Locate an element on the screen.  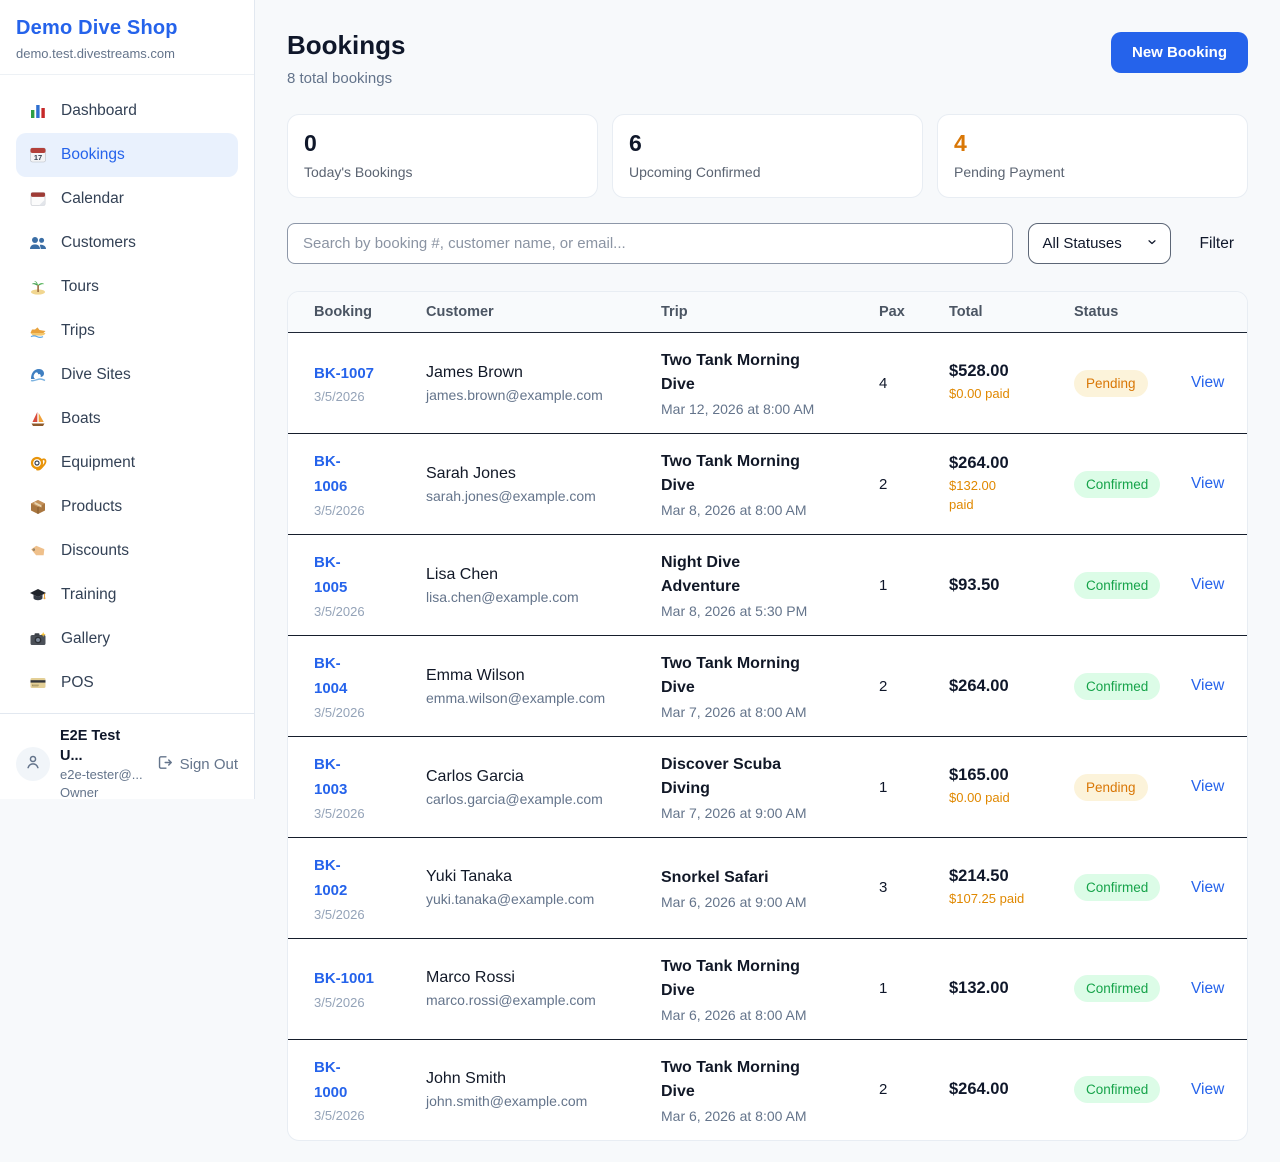
filter-button: Filter is located at coordinates (1217, 244).